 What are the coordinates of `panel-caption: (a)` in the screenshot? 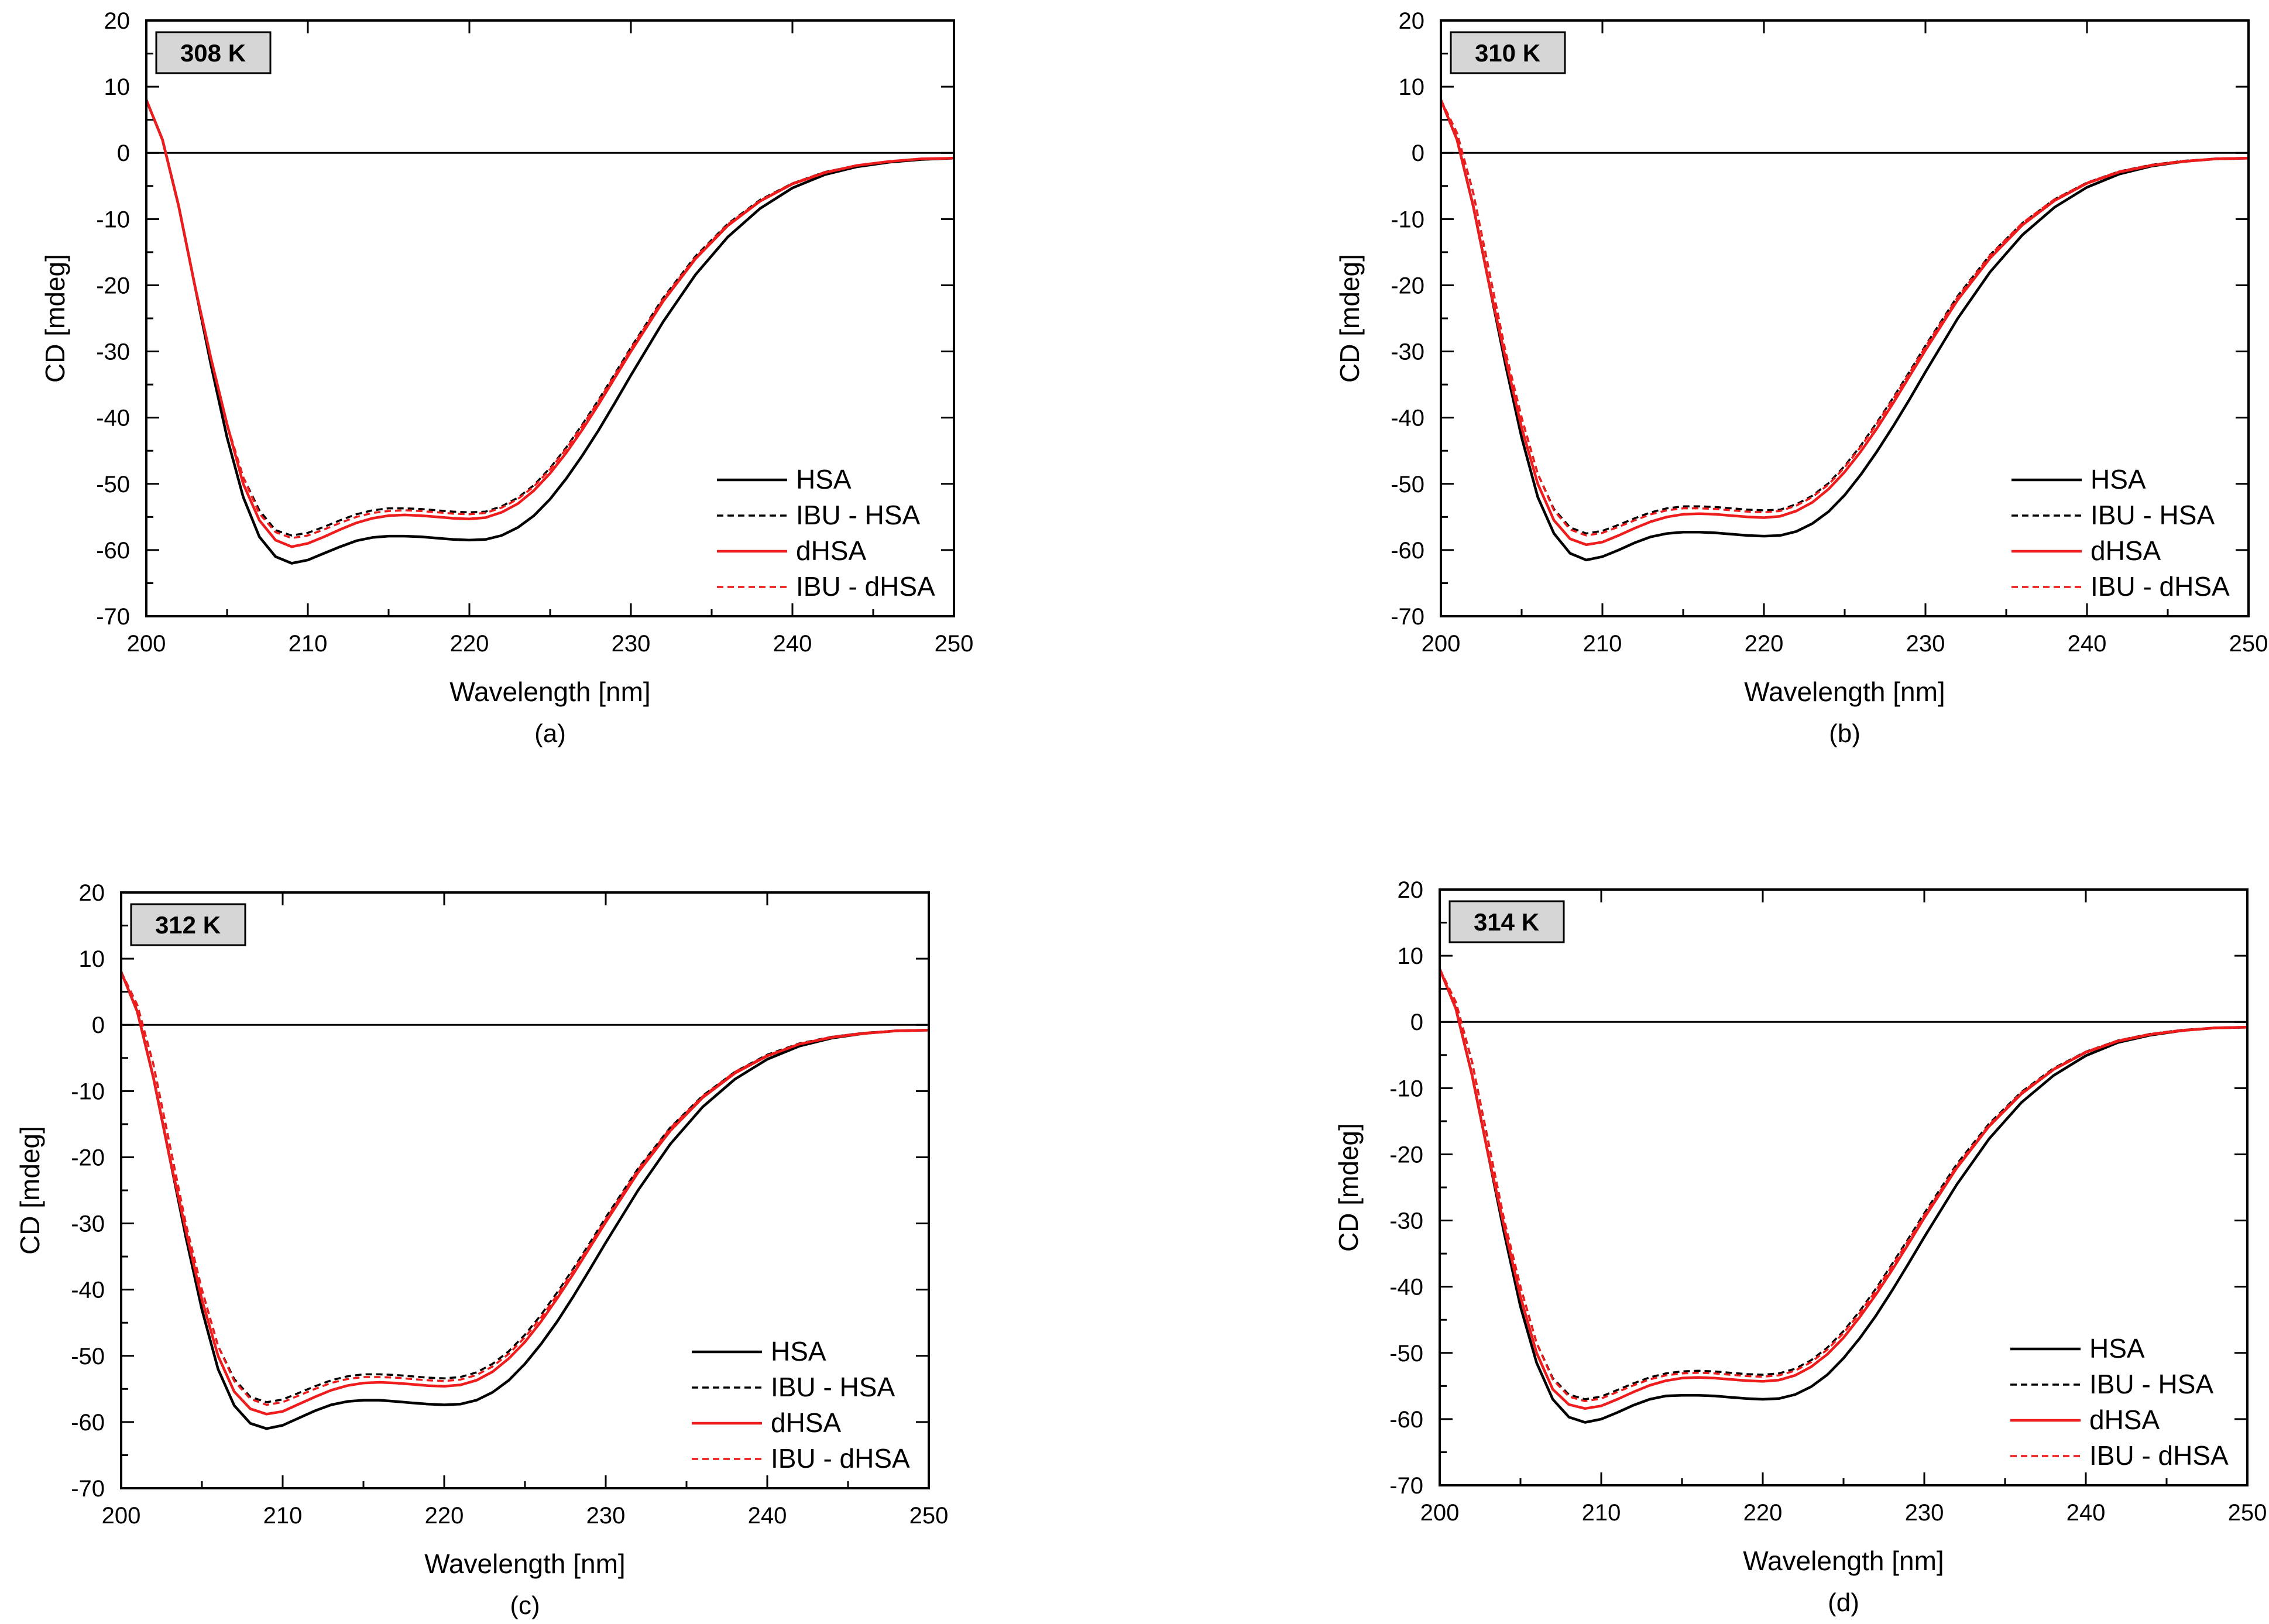 It's located at (550, 733).